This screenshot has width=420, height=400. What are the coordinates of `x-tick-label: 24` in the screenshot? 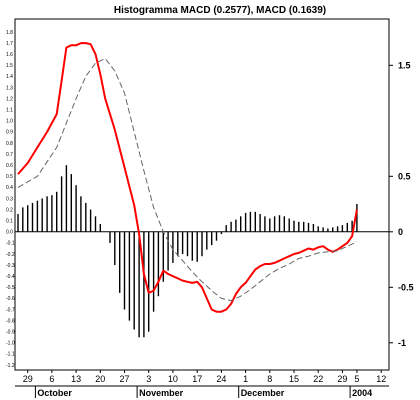 It's located at (221, 379).